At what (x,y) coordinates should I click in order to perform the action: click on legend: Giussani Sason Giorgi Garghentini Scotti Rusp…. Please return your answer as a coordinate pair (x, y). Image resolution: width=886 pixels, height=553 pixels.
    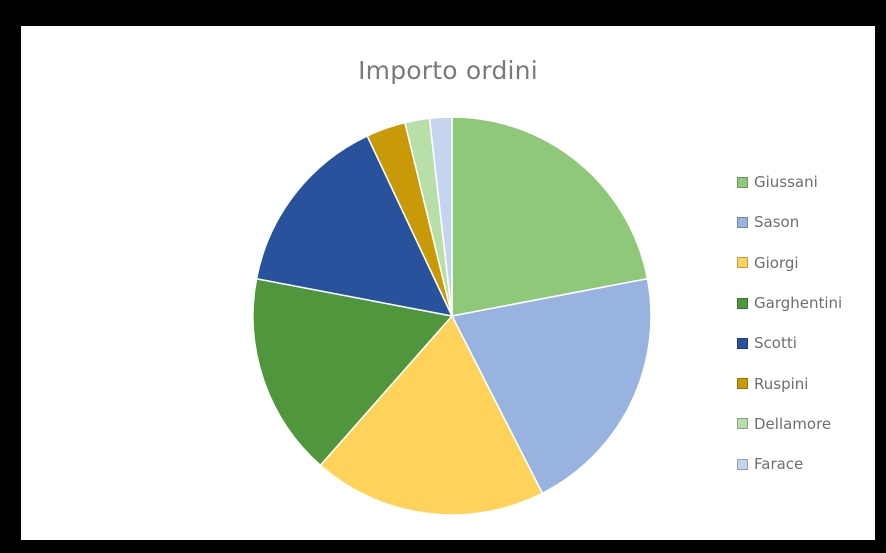
    Looking at the image, I should click on (804, 323).